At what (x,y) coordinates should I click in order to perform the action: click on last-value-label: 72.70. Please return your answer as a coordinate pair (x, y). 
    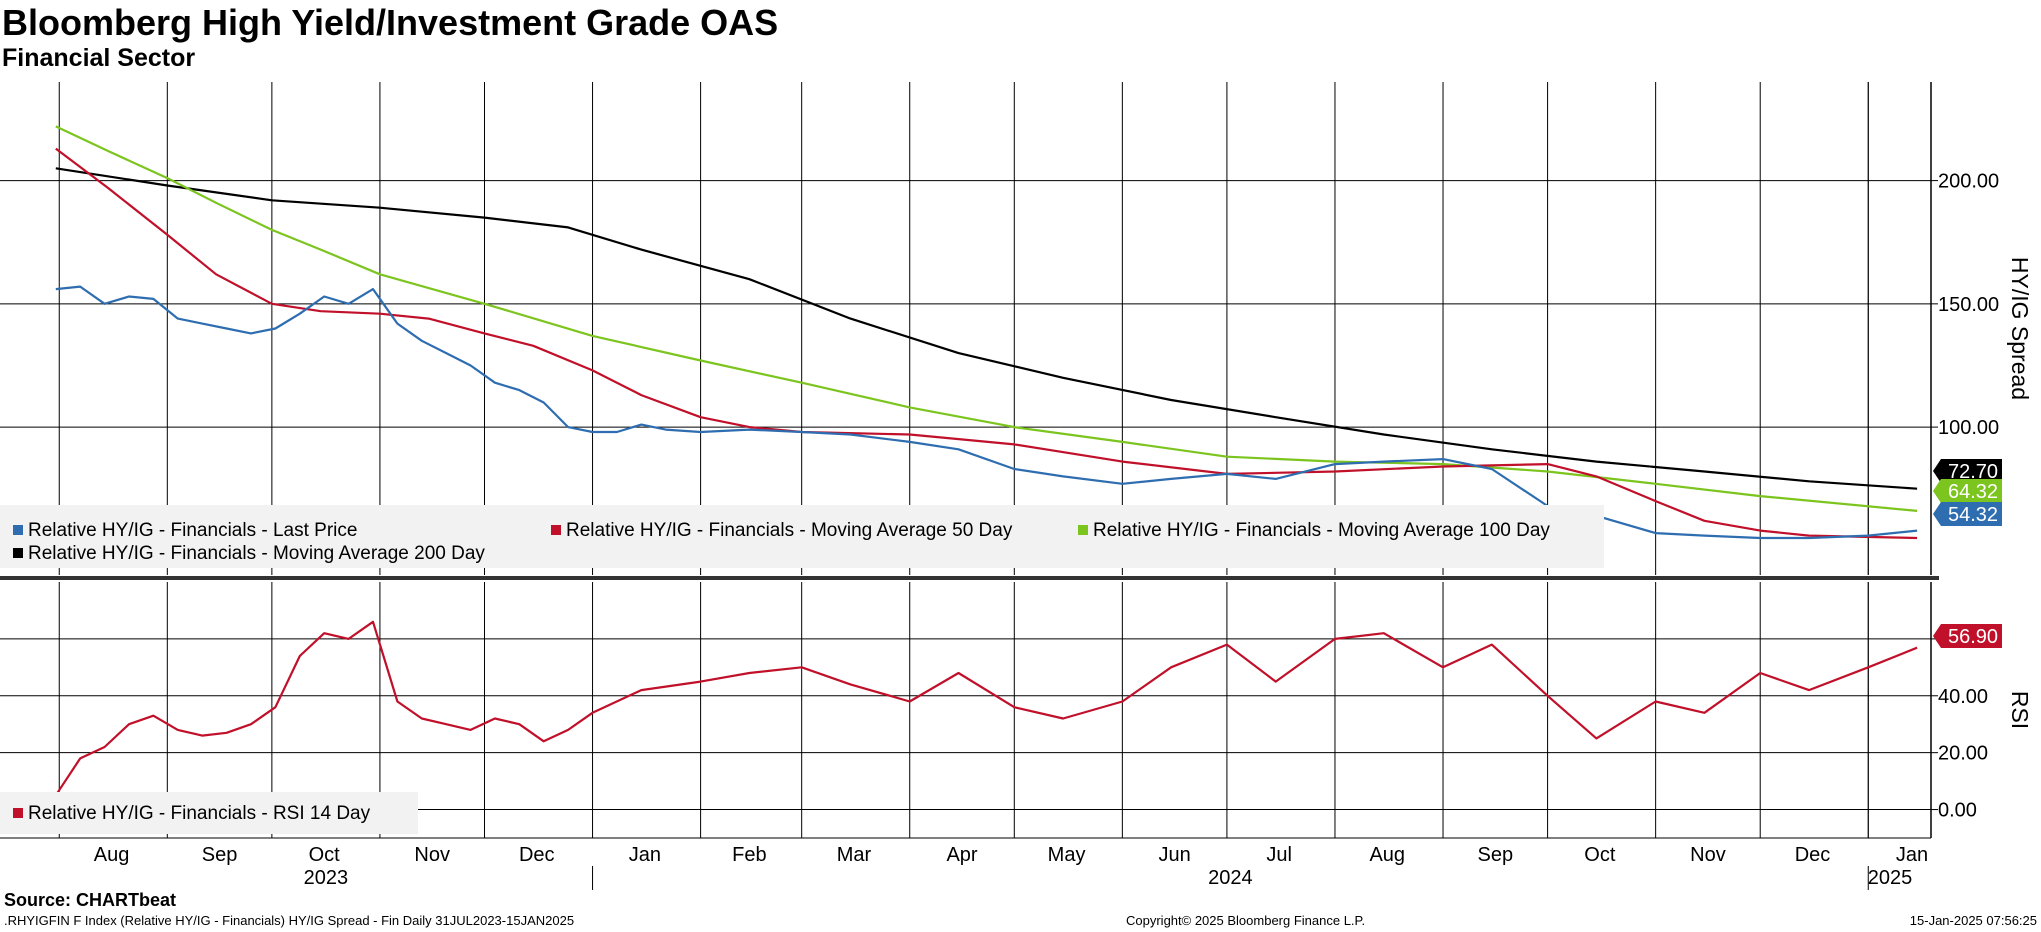
    Looking at the image, I should click on (1973, 472).